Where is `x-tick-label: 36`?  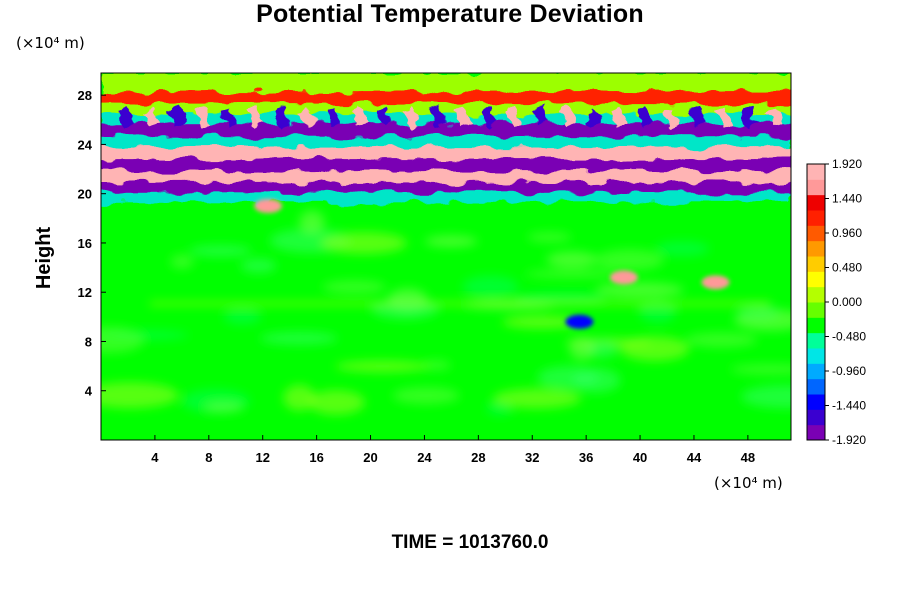
x-tick-label: 36 is located at coordinates (586, 457).